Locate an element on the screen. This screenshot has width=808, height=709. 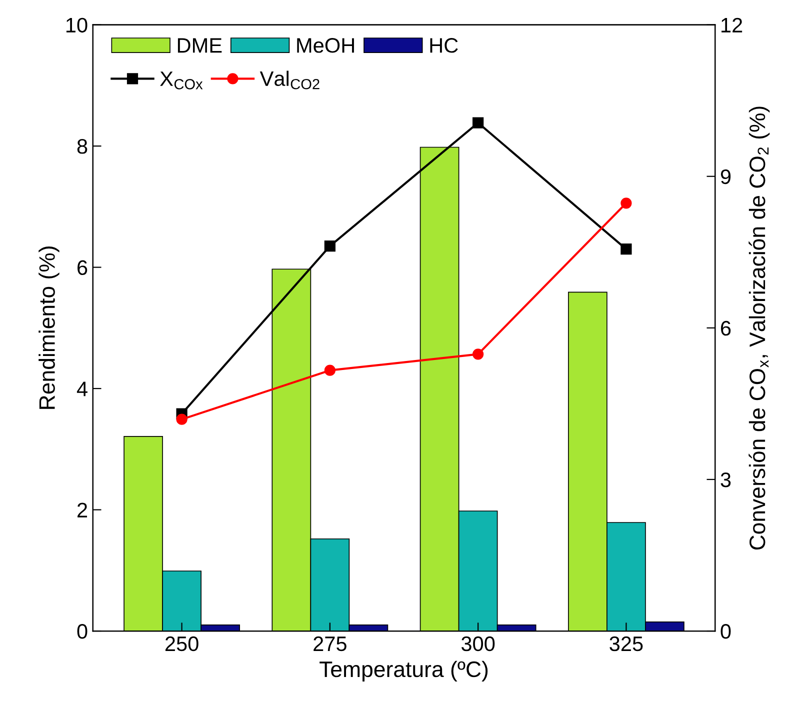
y2-axis-title: Conversión de CO$_{x}$, Valorización de CO$_{2}$ (%) is located at coordinates (759, 328).